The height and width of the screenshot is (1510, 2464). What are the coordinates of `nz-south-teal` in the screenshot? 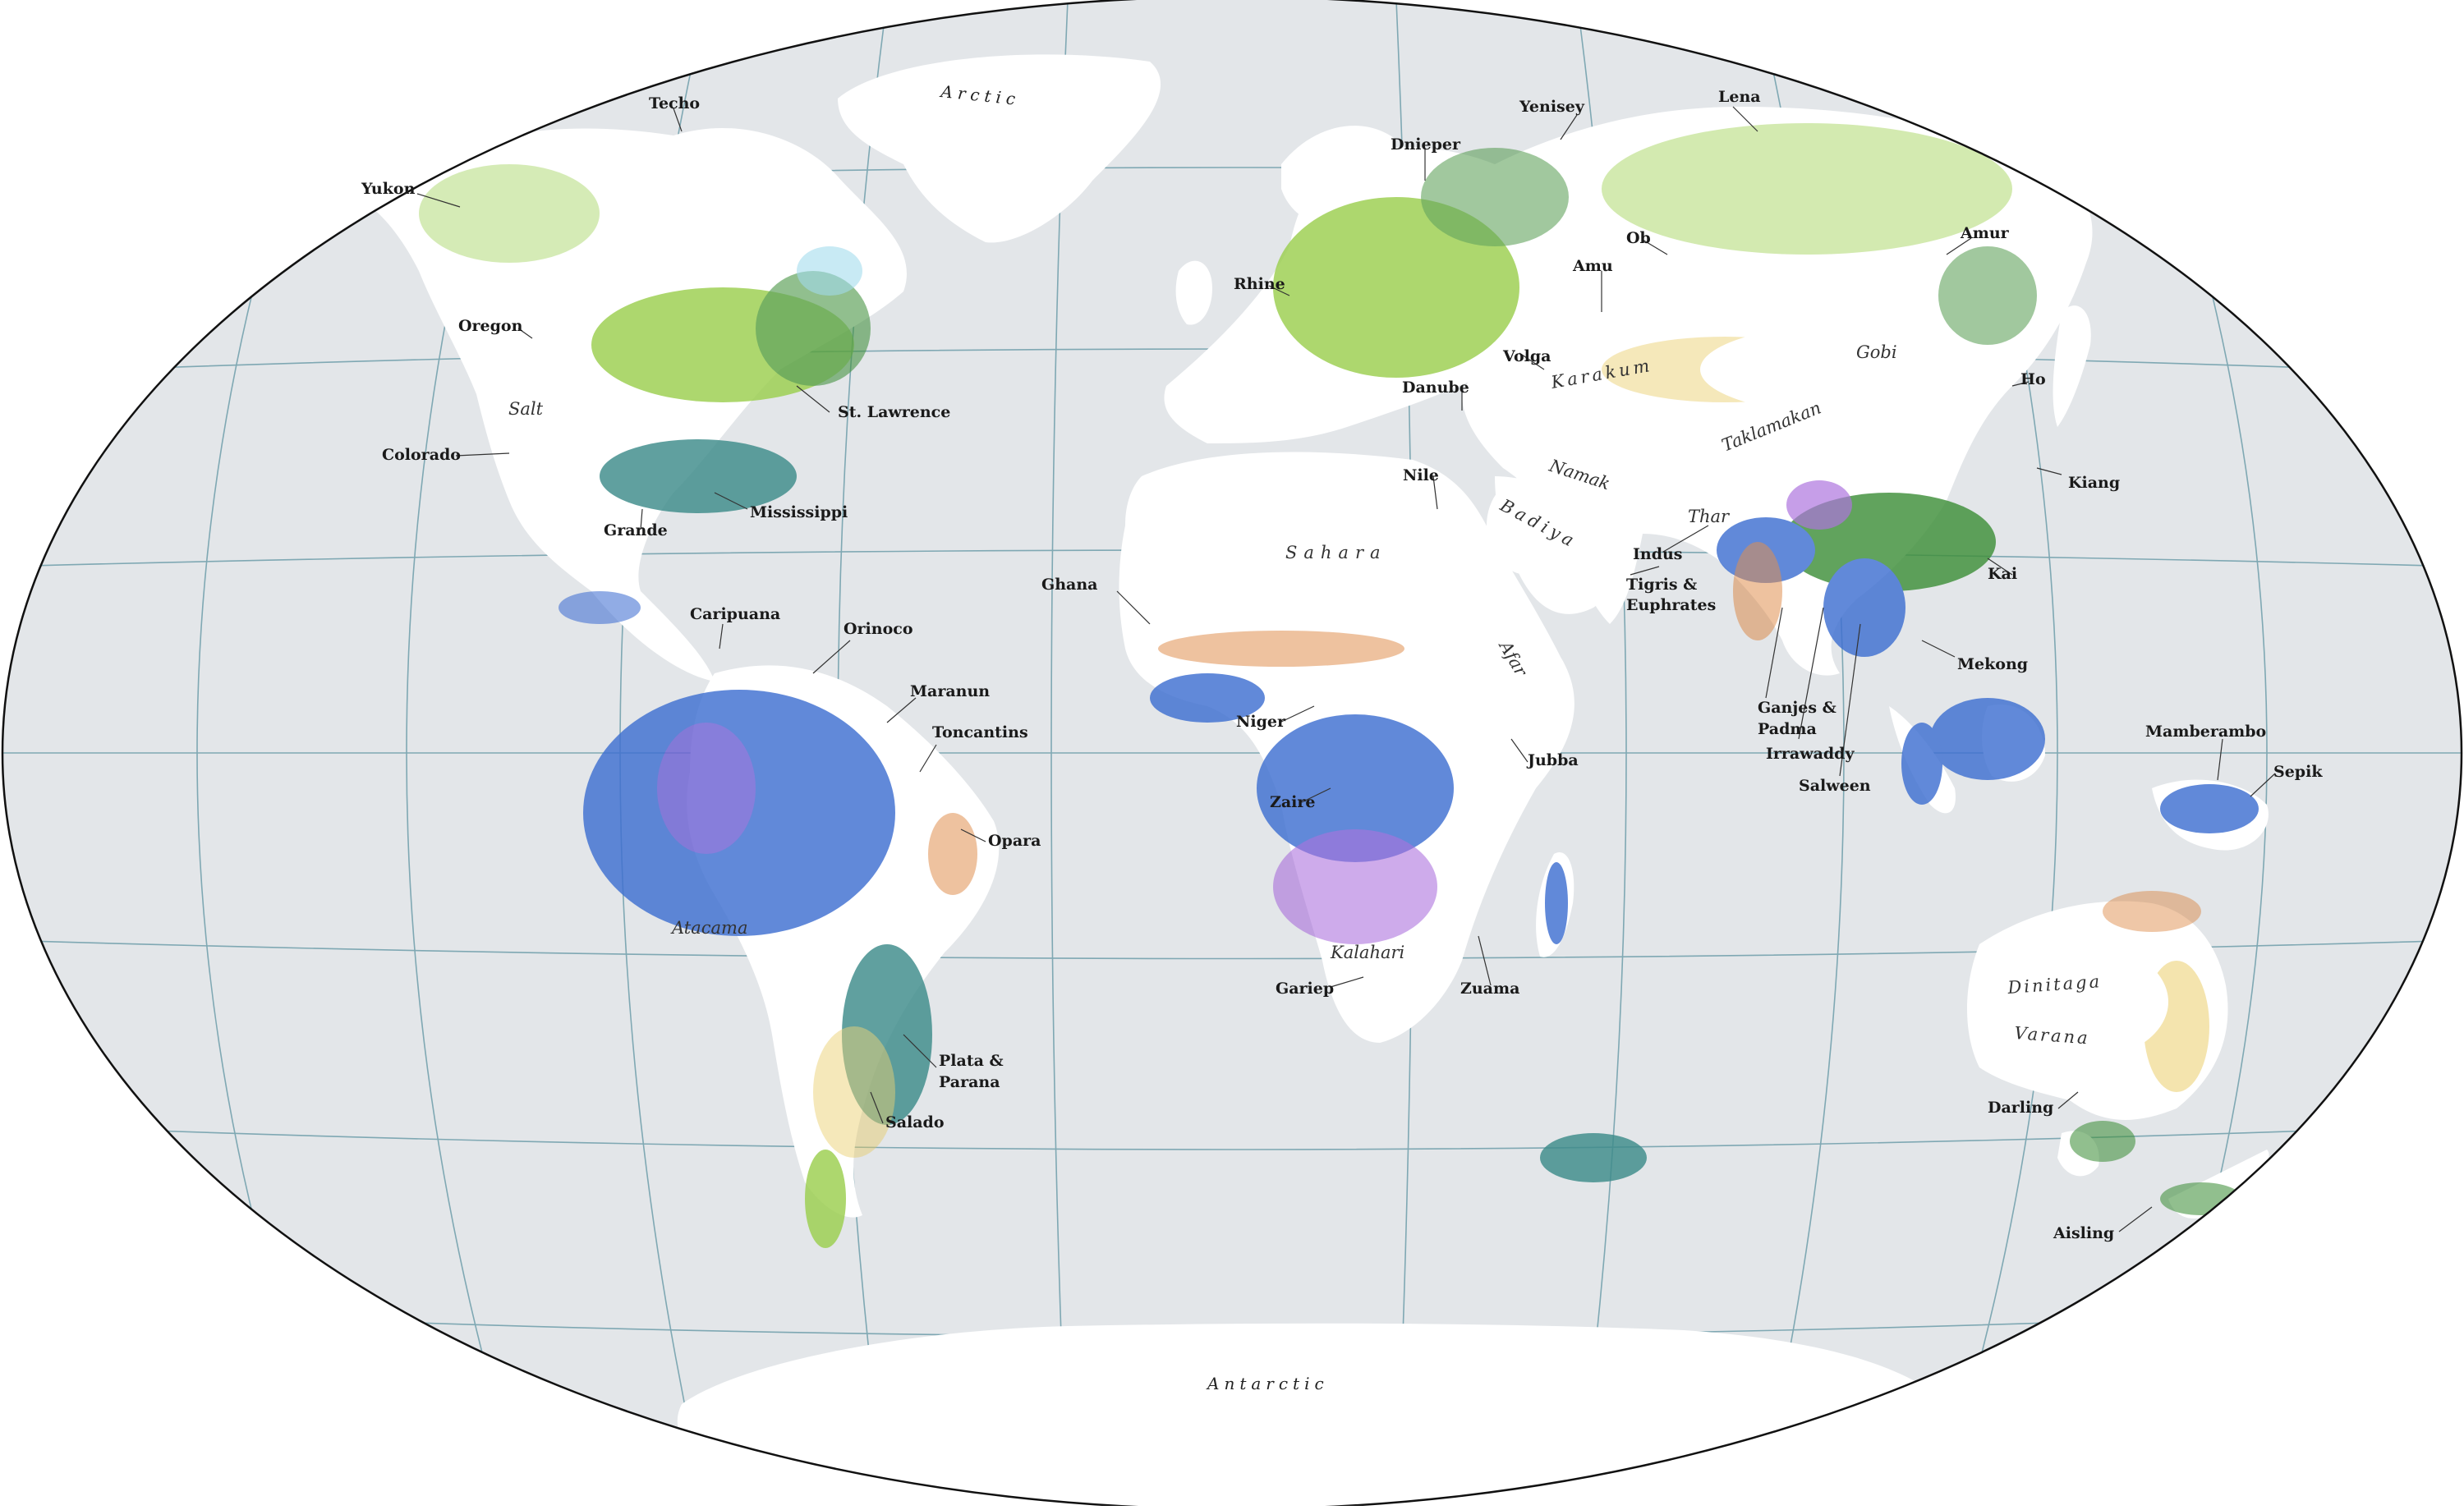 It's located at (1593, 1157).